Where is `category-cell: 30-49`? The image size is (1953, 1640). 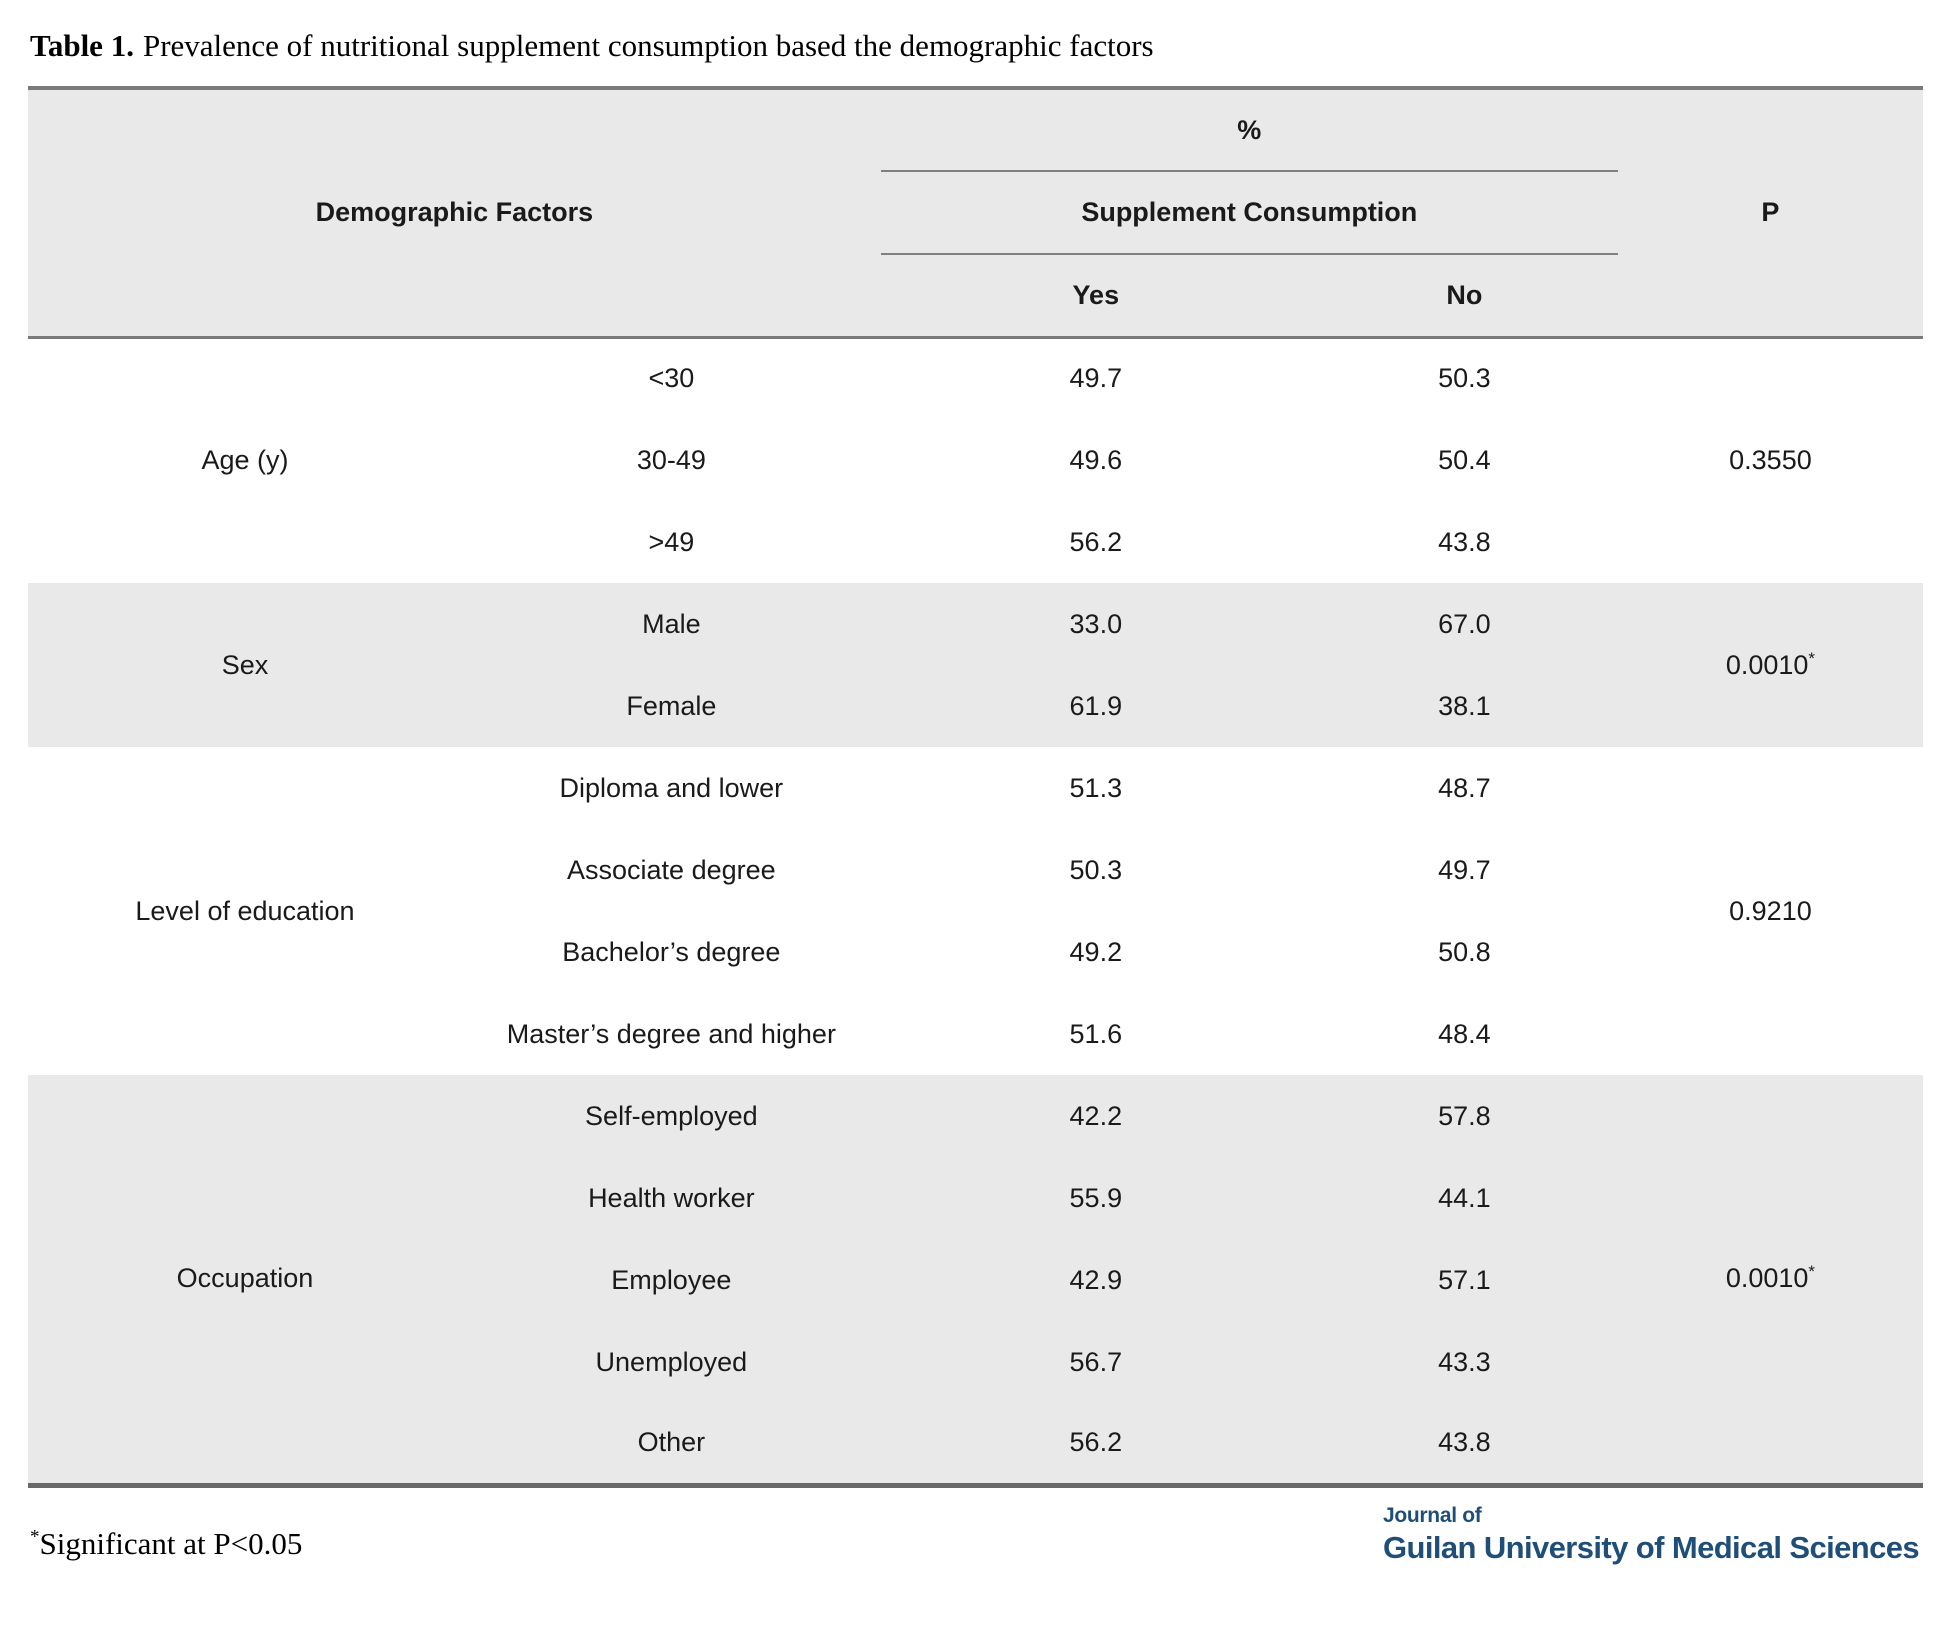 category-cell: 30-49 is located at coordinates (671, 459).